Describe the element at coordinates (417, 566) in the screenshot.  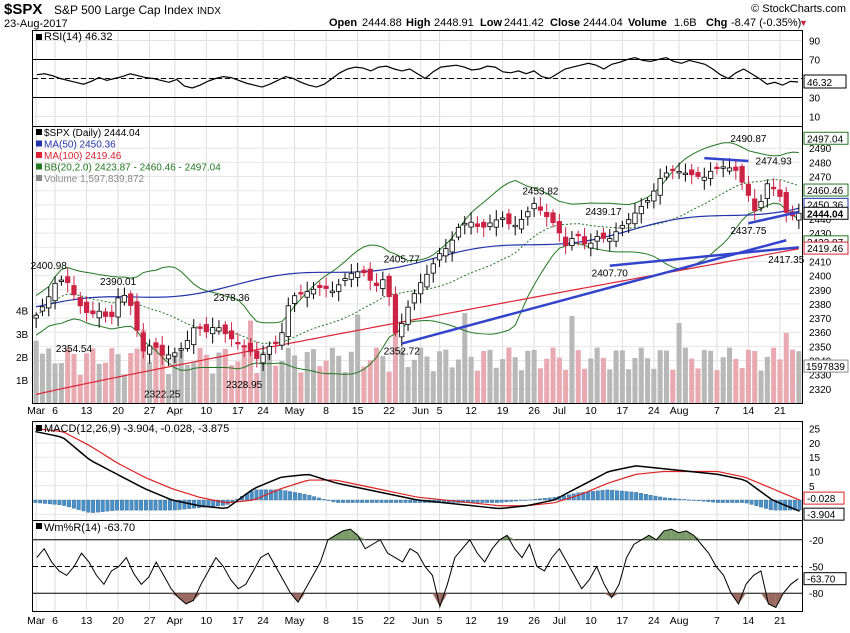
I see `willr-panel` at that location.